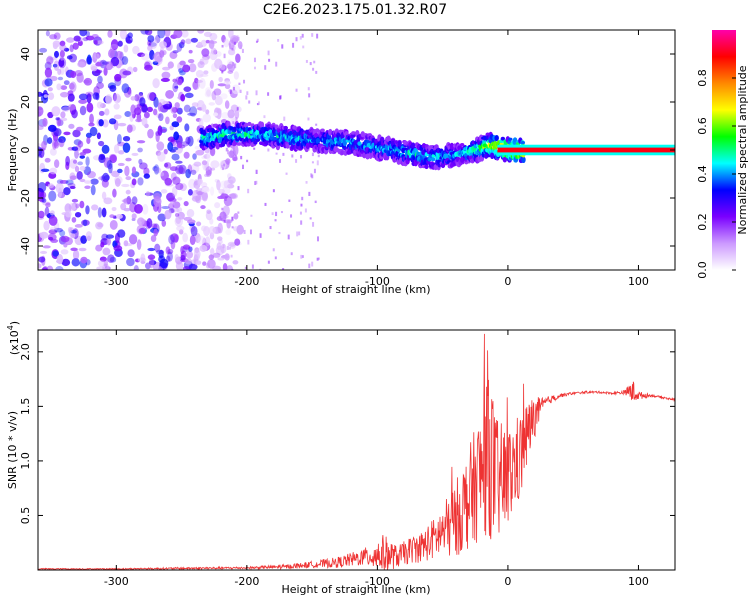 The height and width of the screenshot is (600, 750). I want to click on svg-text: -200, so click(246, 581).